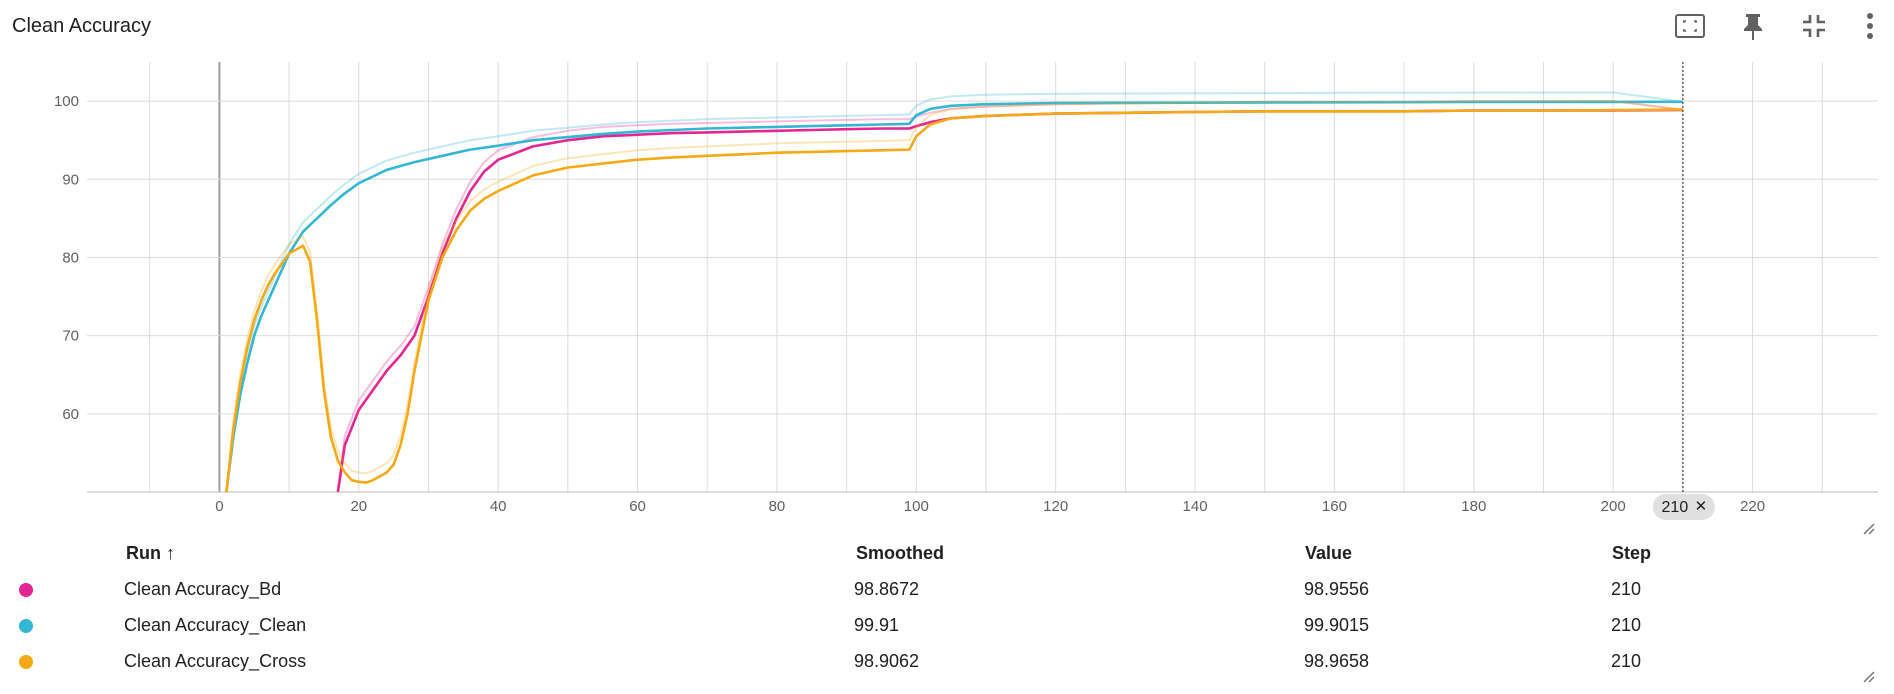 The height and width of the screenshot is (694, 1894). I want to click on step-column-header: Step, so click(1632, 553).